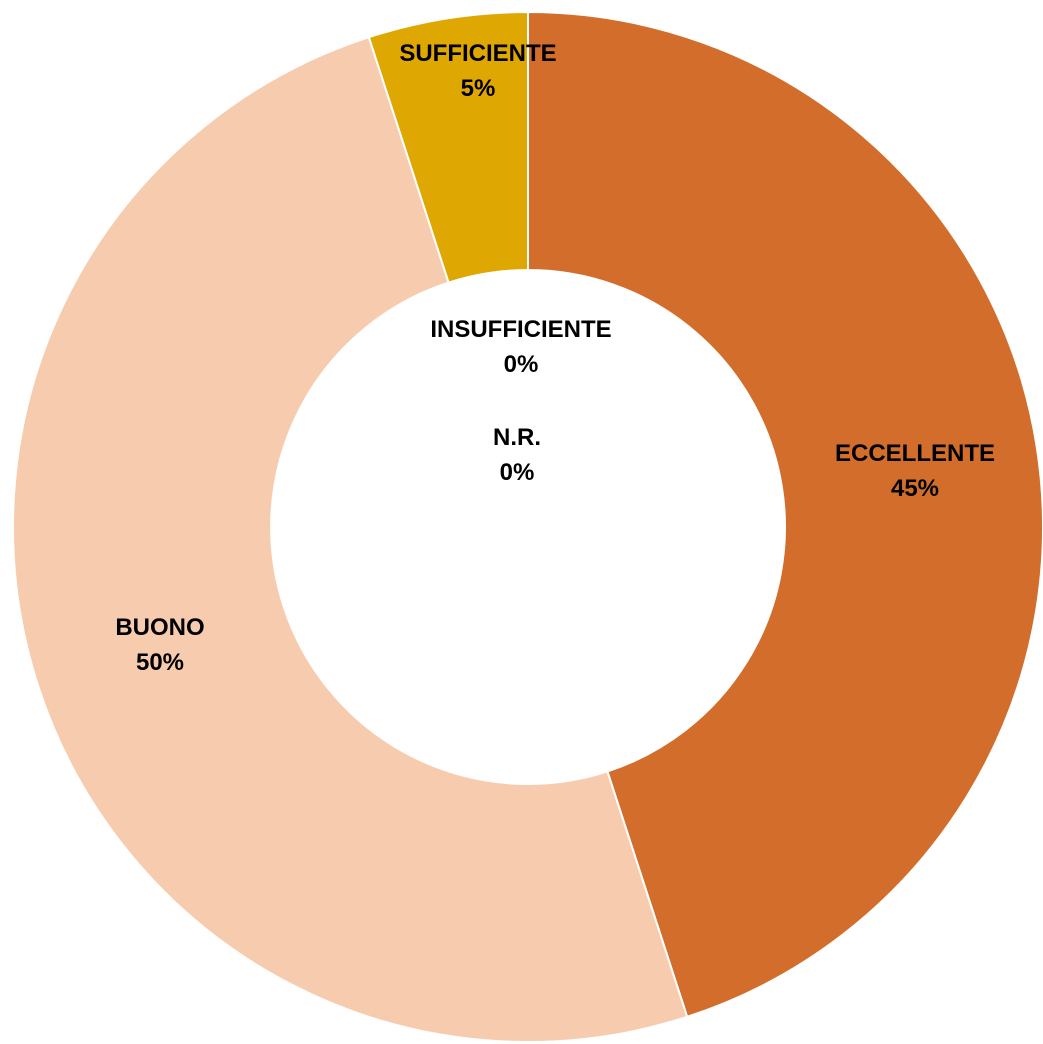 The width and height of the screenshot is (1043, 1044). Describe the element at coordinates (517, 472) in the screenshot. I see `slice-value-nr: 0%` at that location.